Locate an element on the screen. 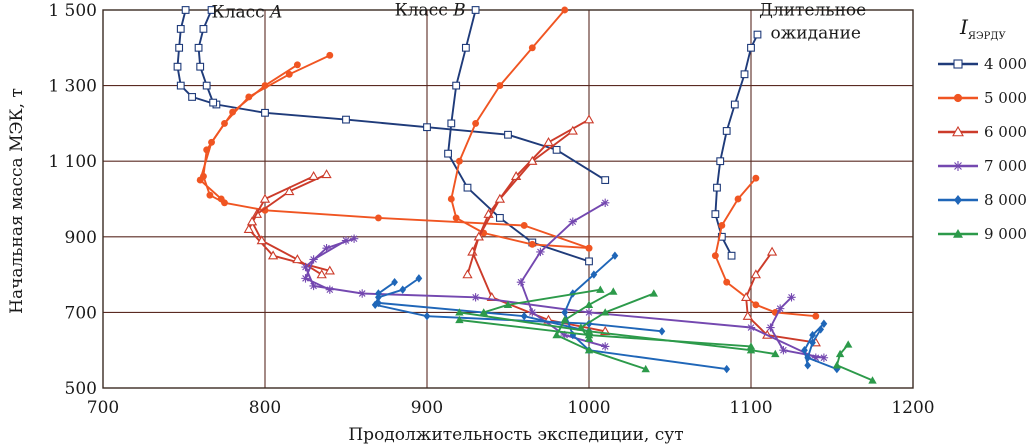  legend-title: IЯЭРДУ is located at coordinates (982, 28).